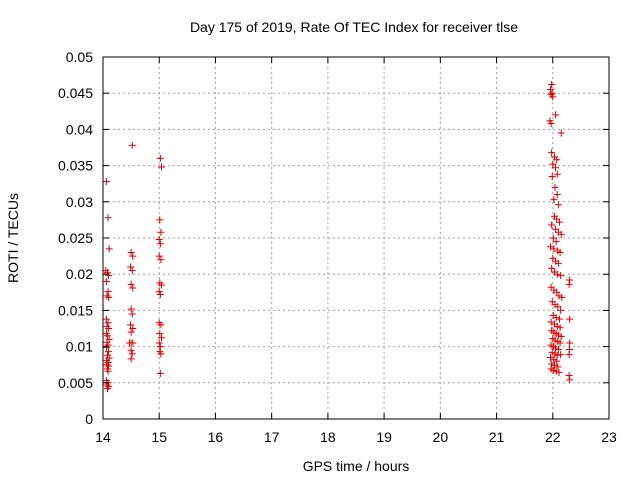 Image resolution: width=640 pixels, height=480 pixels. Describe the element at coordinates (103, 437) in the screenshot. I see `x-tick-label: 14` at that location.